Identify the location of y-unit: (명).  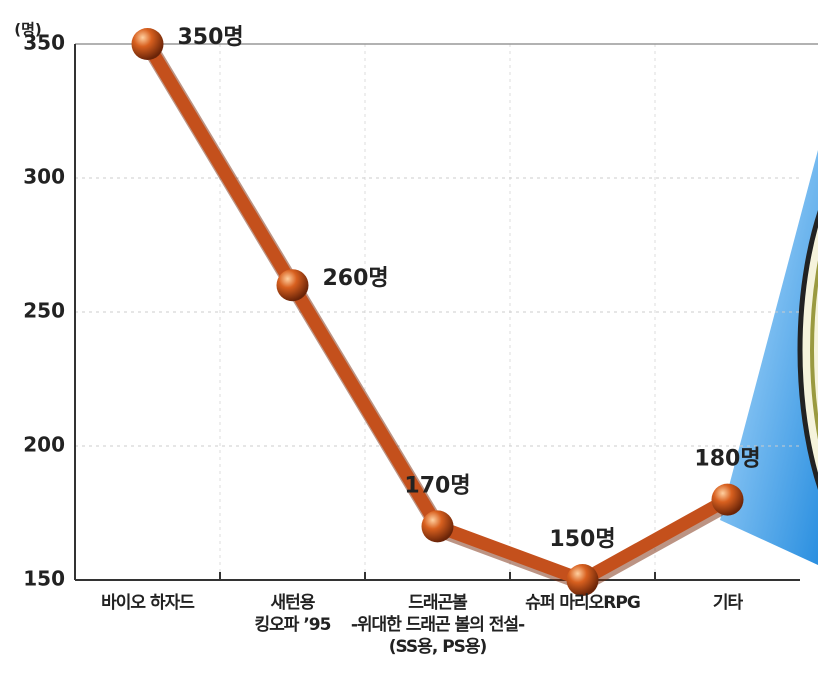
(28, 30).